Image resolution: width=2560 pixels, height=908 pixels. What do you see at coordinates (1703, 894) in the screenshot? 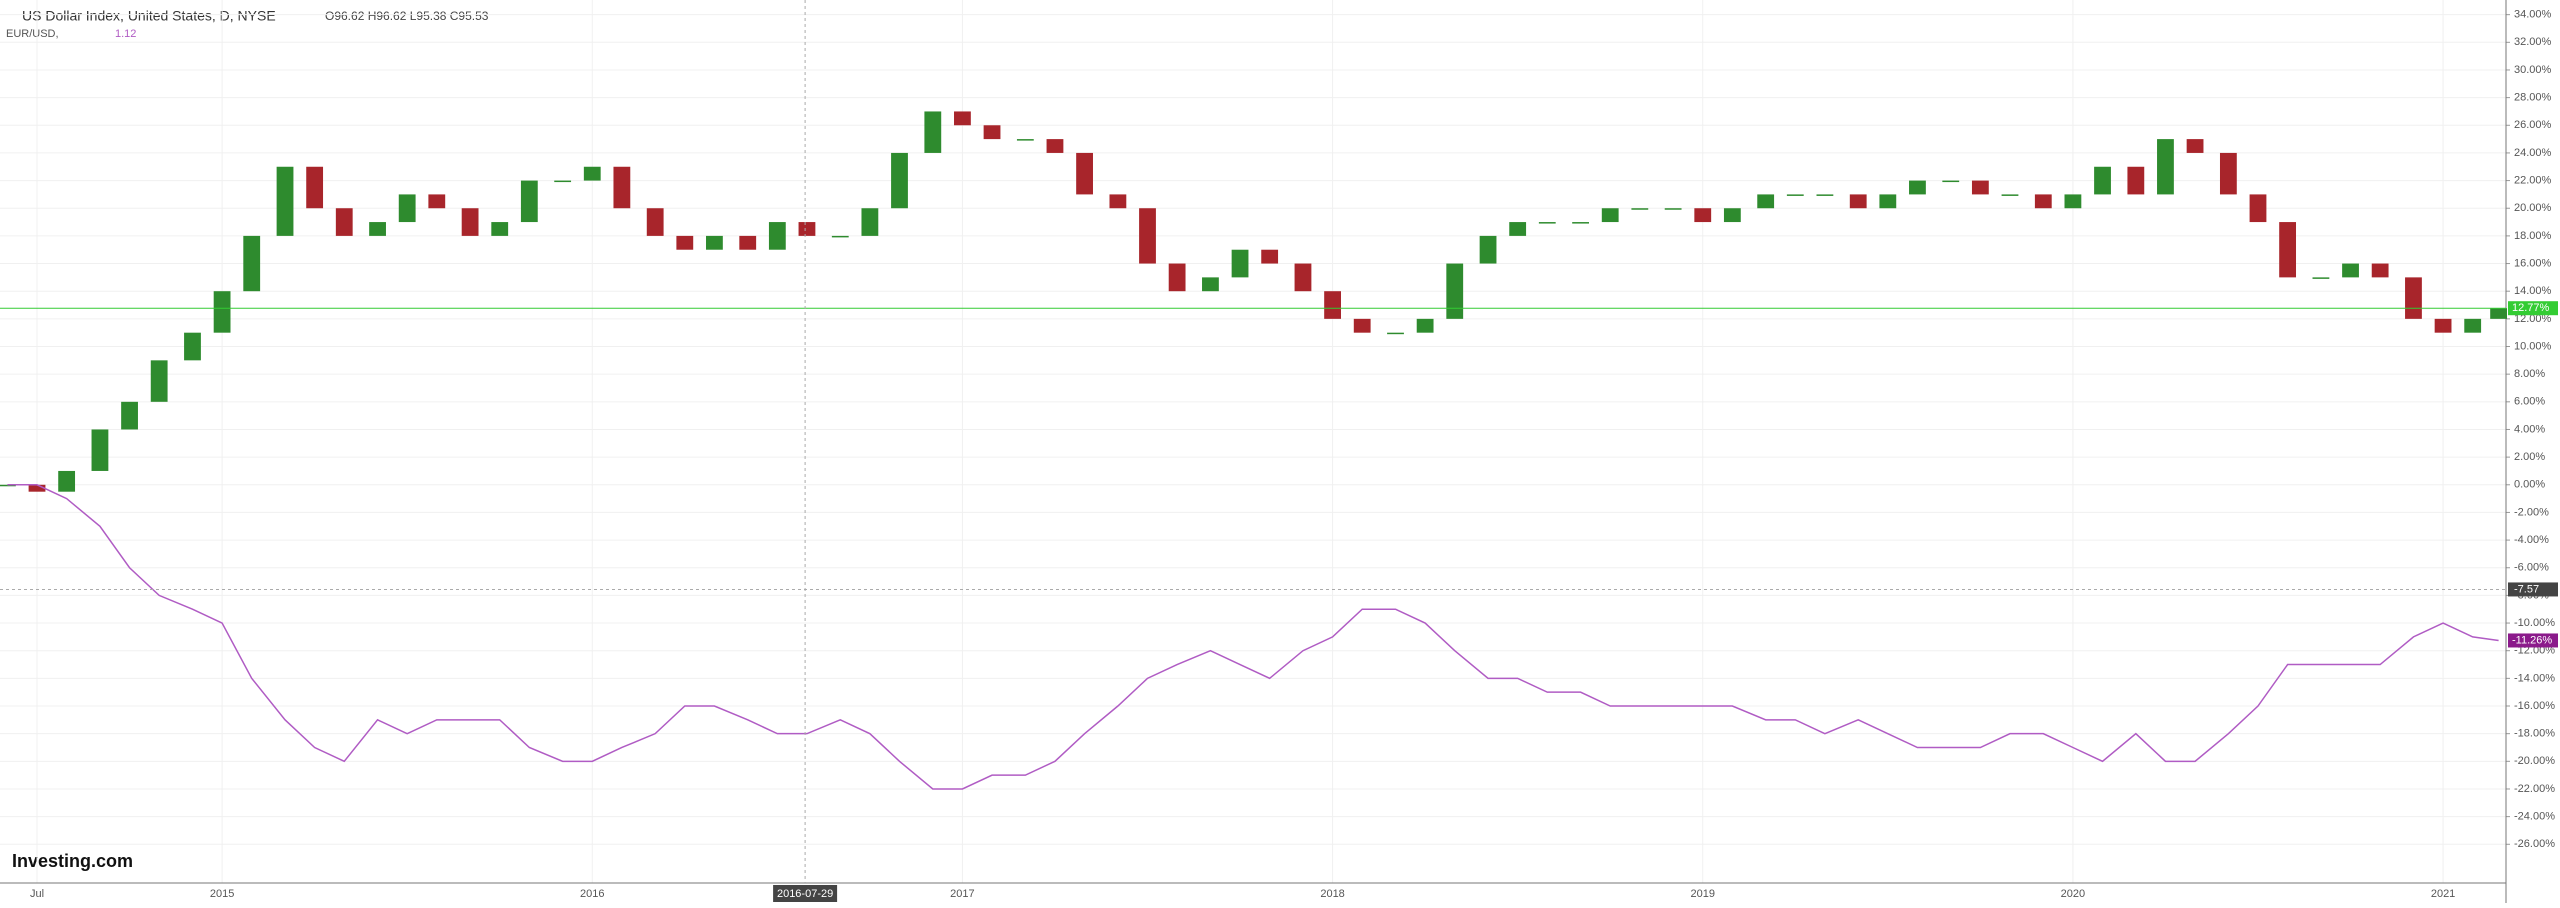
I see `x-tick-label: 2019` at bounding box center [1703, 894].